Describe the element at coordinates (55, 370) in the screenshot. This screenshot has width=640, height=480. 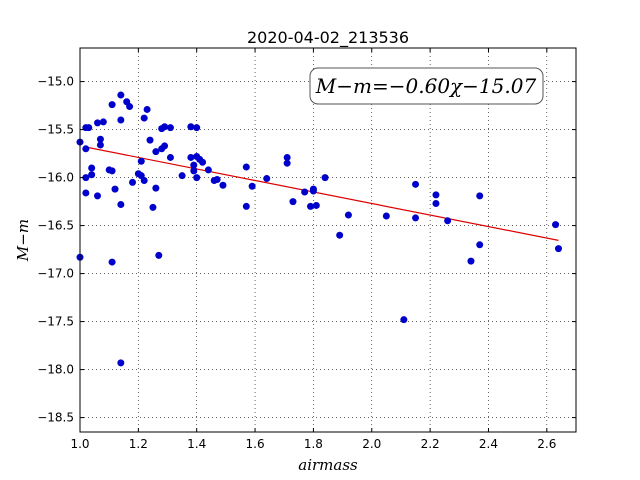
I see `y-tick-label: −18.0` at that location.